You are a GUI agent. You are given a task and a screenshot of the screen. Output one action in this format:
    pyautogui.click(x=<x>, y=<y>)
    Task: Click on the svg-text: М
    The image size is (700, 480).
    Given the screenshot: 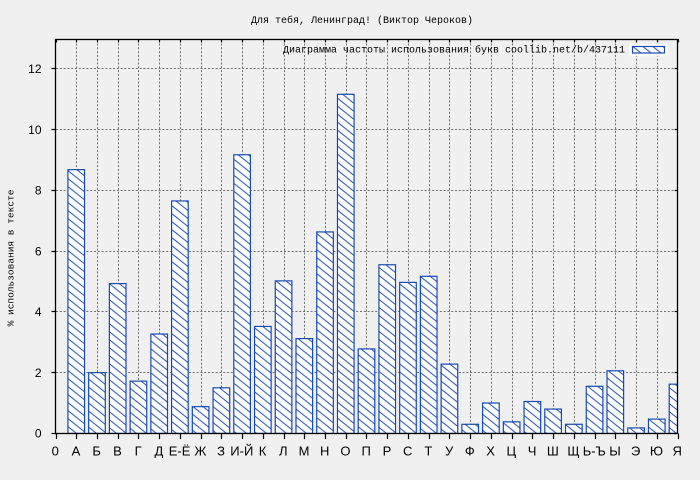 What is the action you would take?
    pyautogui.click(x=304, y=451)
    